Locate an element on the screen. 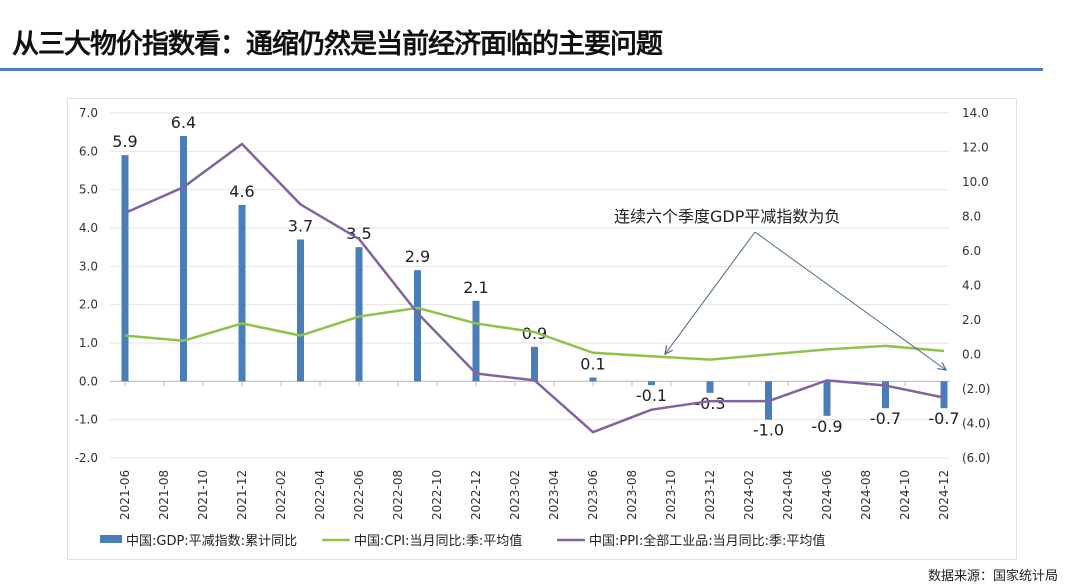 This screenshot has width=1080, height=585. x-axis-tick: 2023-10 is located at coordinates (671, 495).